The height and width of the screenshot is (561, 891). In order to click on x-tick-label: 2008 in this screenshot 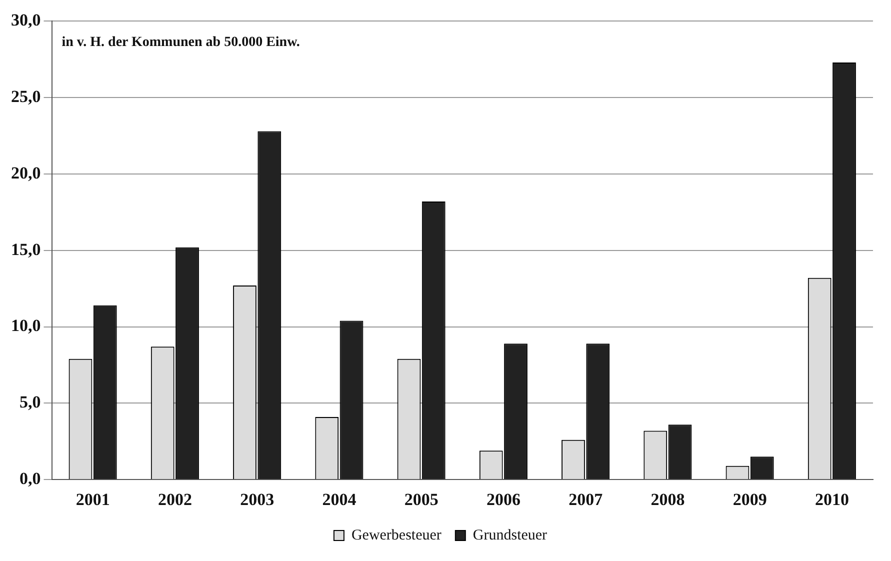, I will do `click(667, 500)`.